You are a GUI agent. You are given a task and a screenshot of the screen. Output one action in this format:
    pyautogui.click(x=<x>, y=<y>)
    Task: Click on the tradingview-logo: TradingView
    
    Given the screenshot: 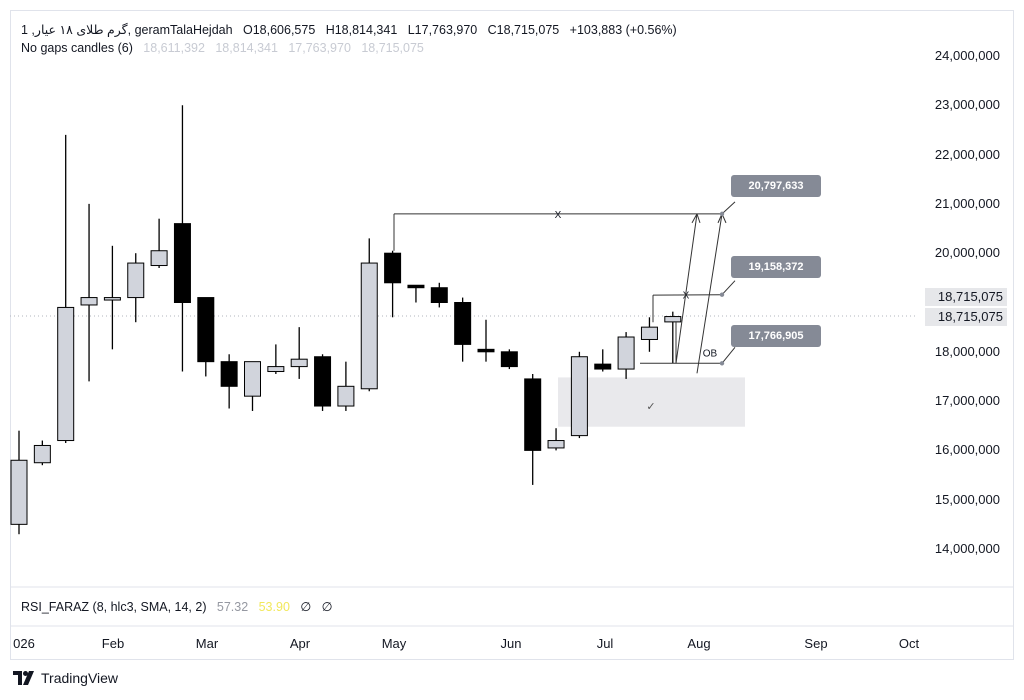 What is the action you would take?
    pyautogui.click(x=65, y=678)
    